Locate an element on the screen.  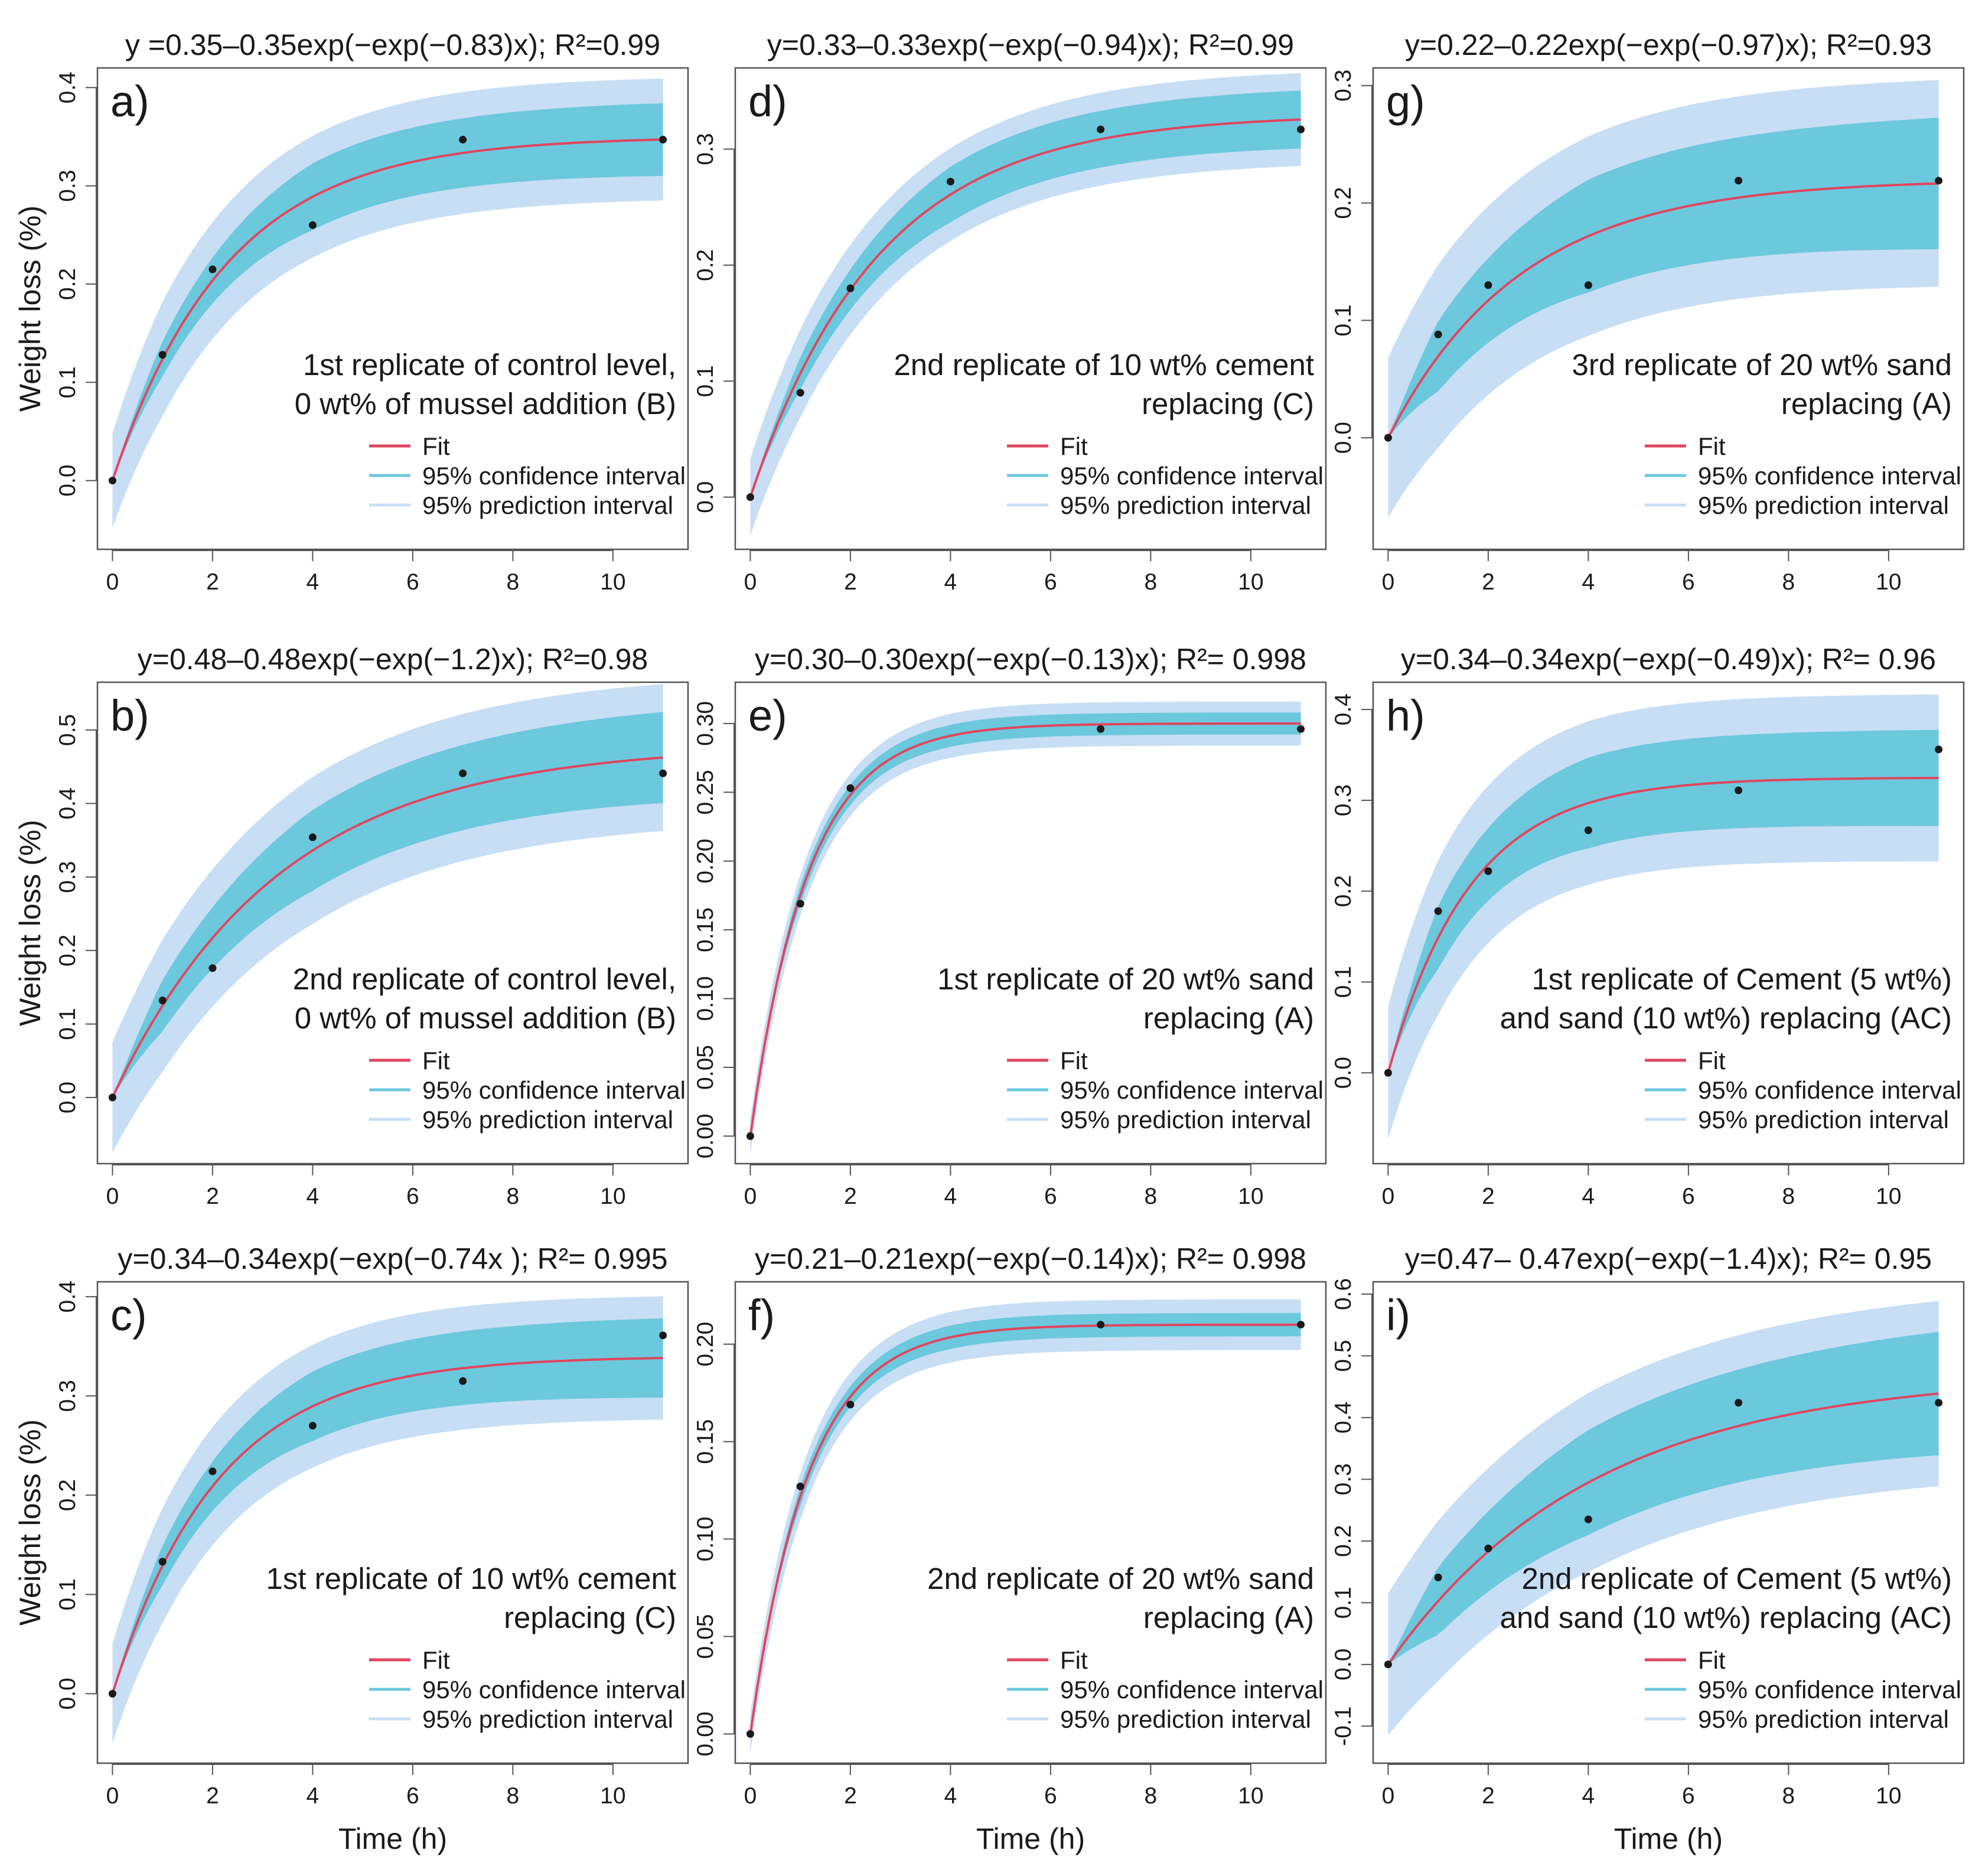
panel-title: y=0.22–0.22exp(−exp(−0.97)x); R²=0.93 is located at coordinates (1669, 44).